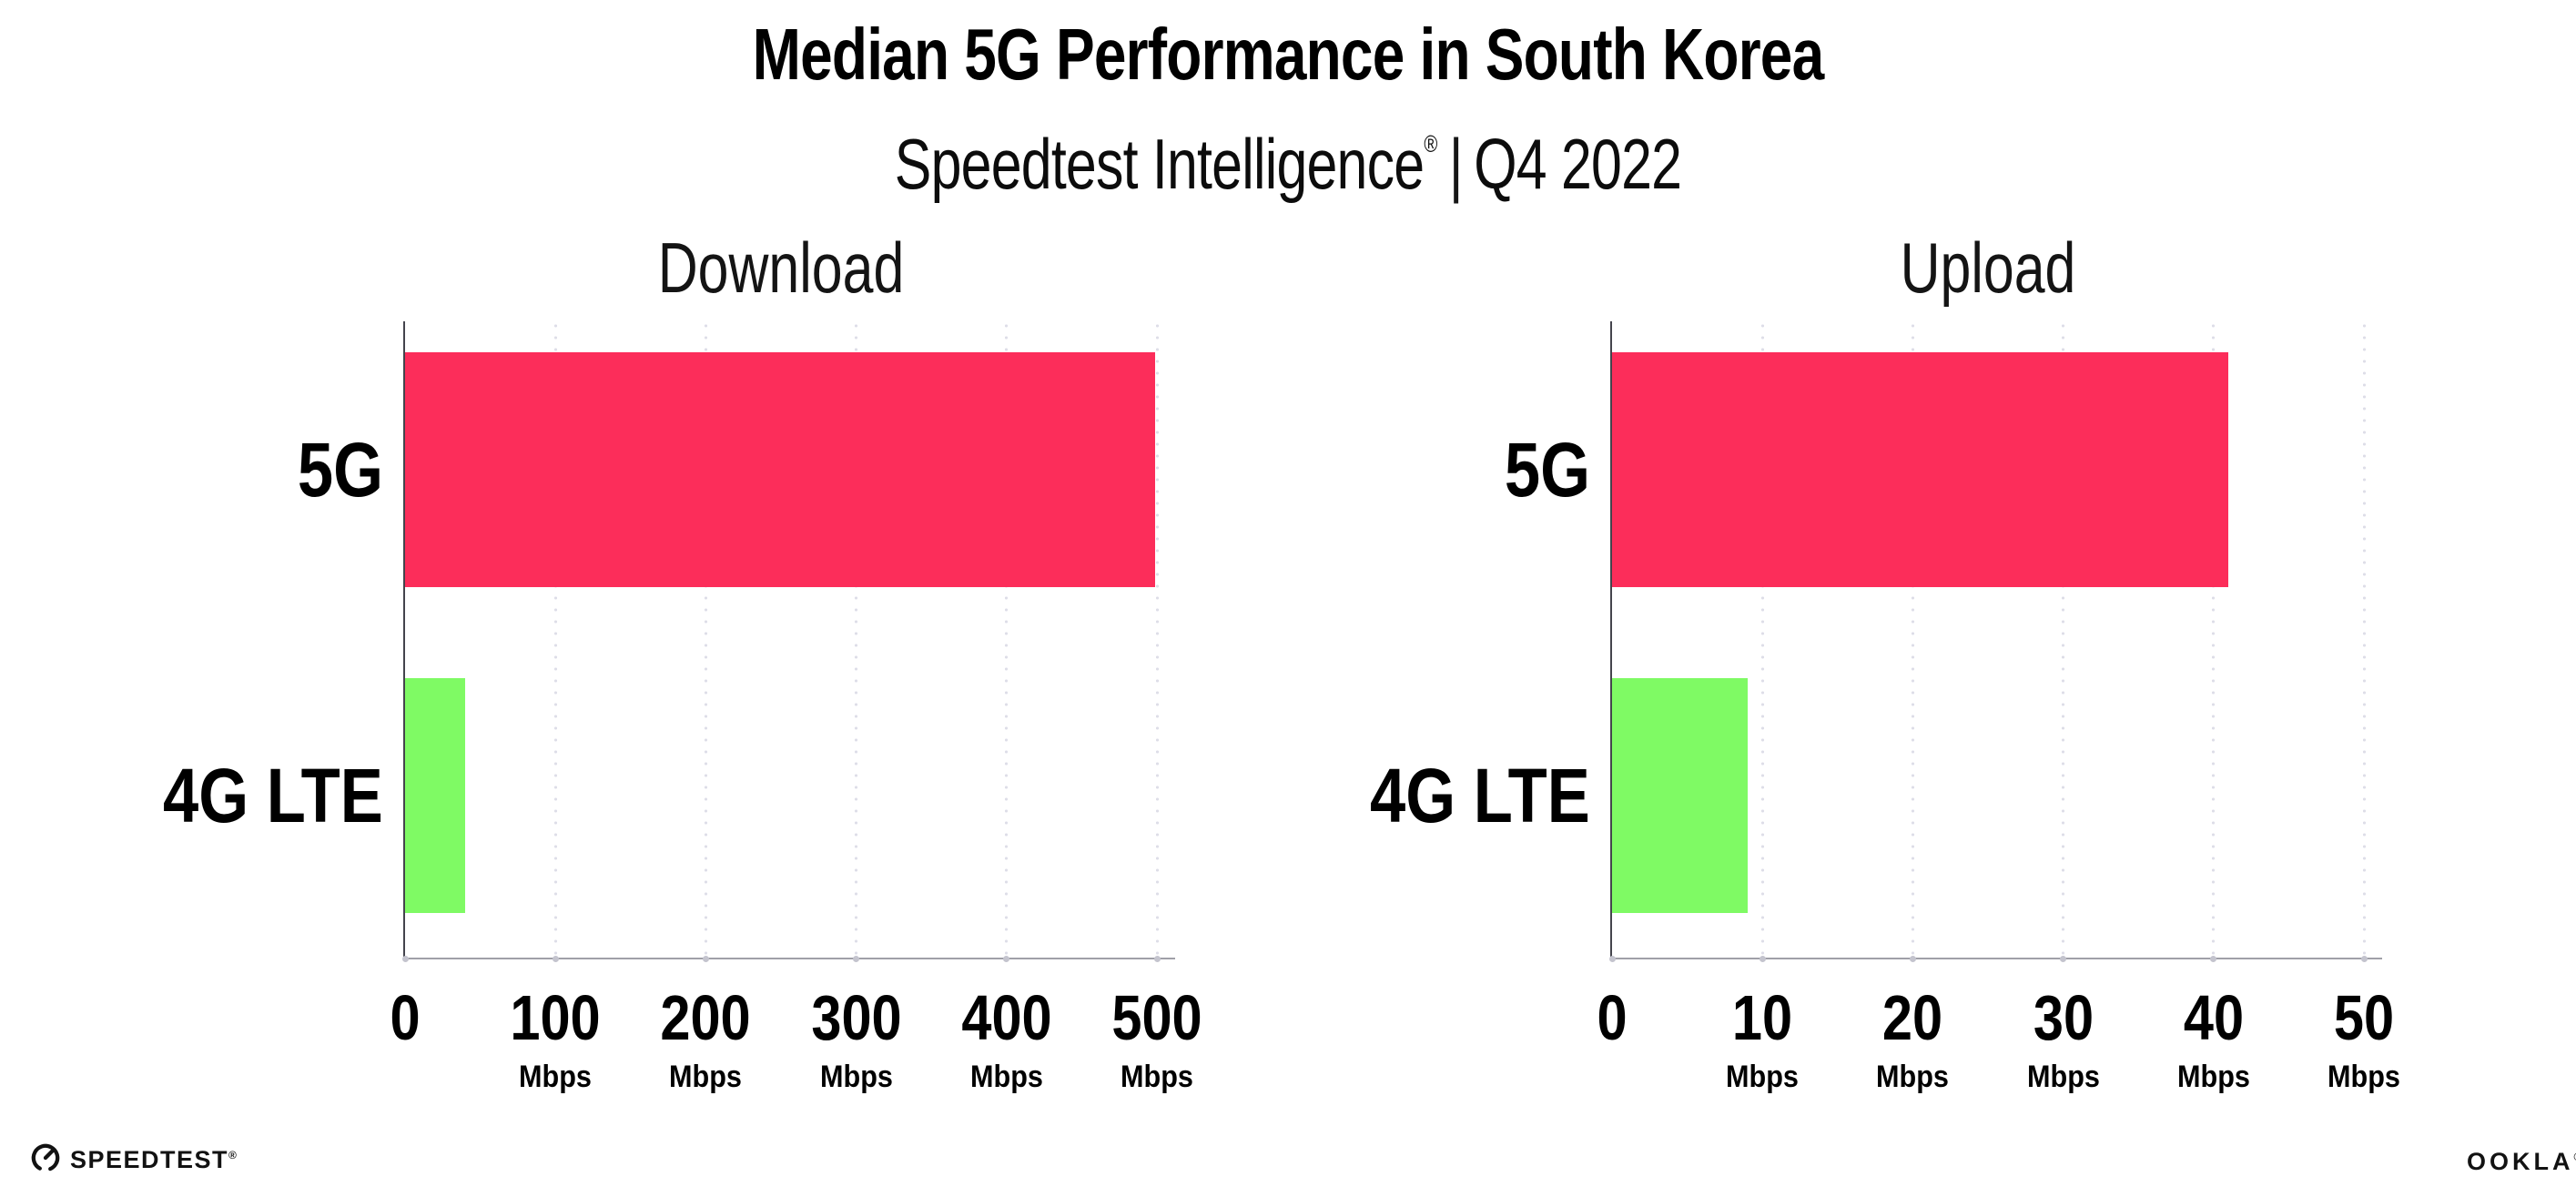 This screenshot has width=2576, height=1197. I want to click on x-tick-label: 10, so click(1762, 1018).